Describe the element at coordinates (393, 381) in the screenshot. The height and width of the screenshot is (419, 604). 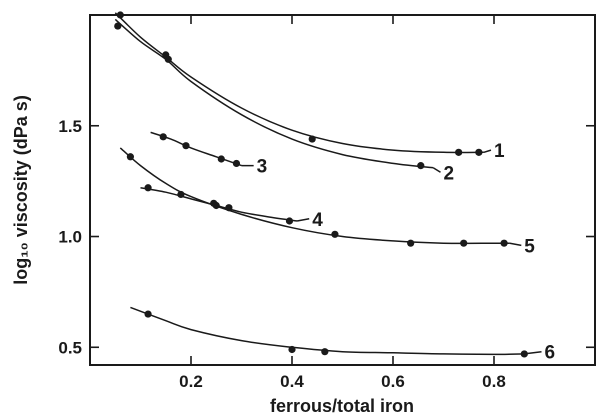
I see `x-tick-label: 0.6` at that location.